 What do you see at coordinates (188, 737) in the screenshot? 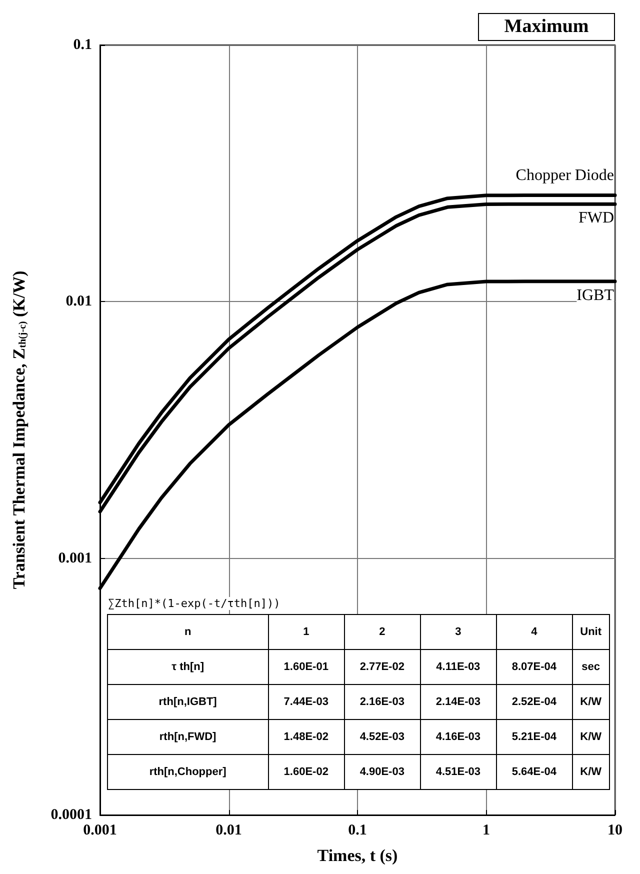
I see `annotation: rth[n,FWD]` at bounding box center [188, 737].